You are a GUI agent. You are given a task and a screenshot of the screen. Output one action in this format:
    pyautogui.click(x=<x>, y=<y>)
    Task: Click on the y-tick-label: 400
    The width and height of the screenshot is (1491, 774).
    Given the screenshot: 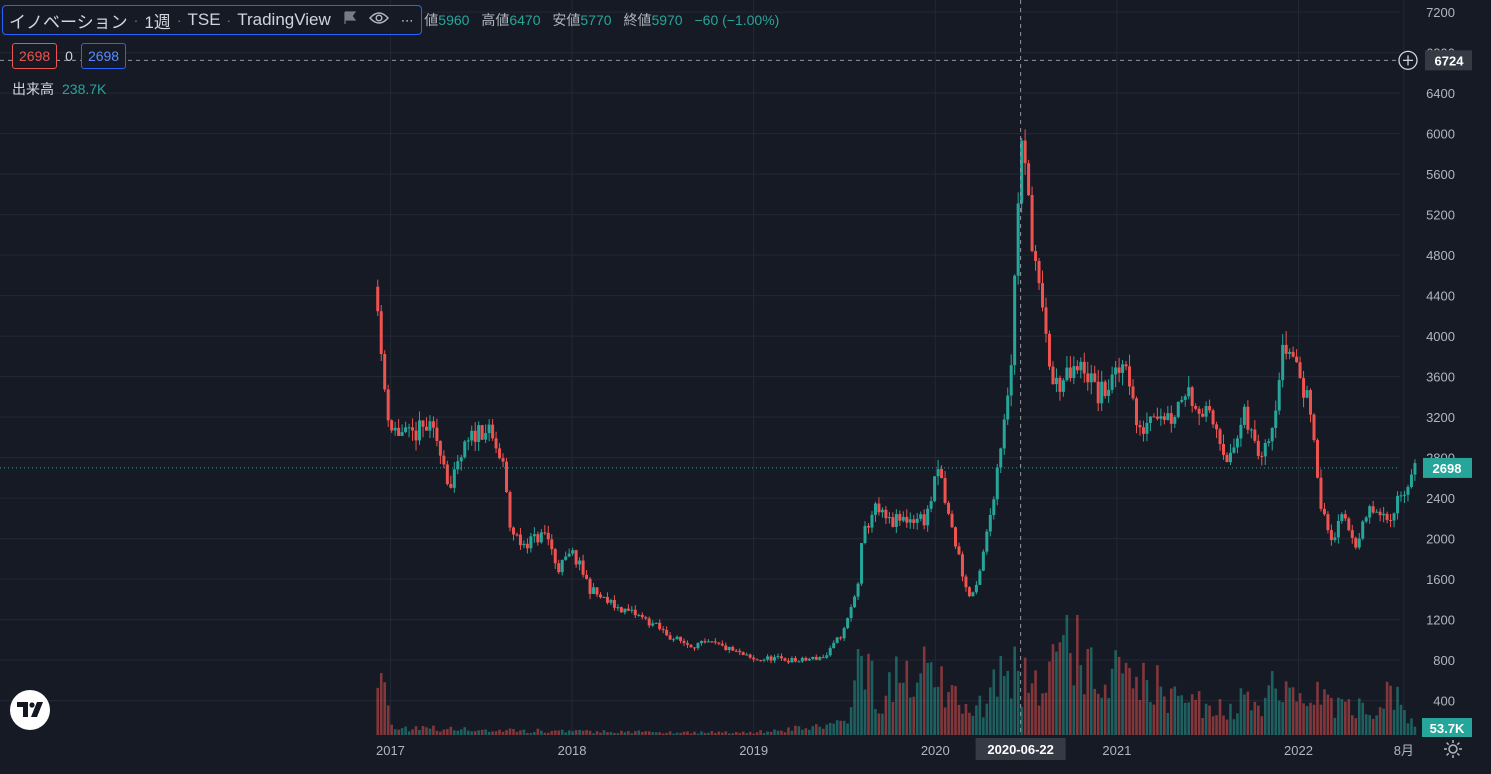 What is the action you would take?
    pyautogui.click(x=1444, y=701)
    